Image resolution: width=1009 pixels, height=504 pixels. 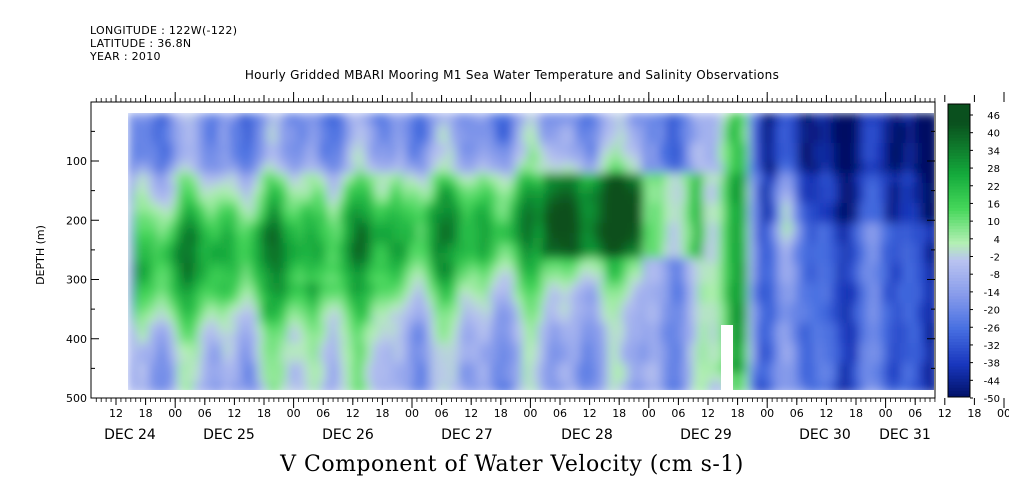 I want to click on y-axis-label: DEPTH (m), so click(x=40, y=255).